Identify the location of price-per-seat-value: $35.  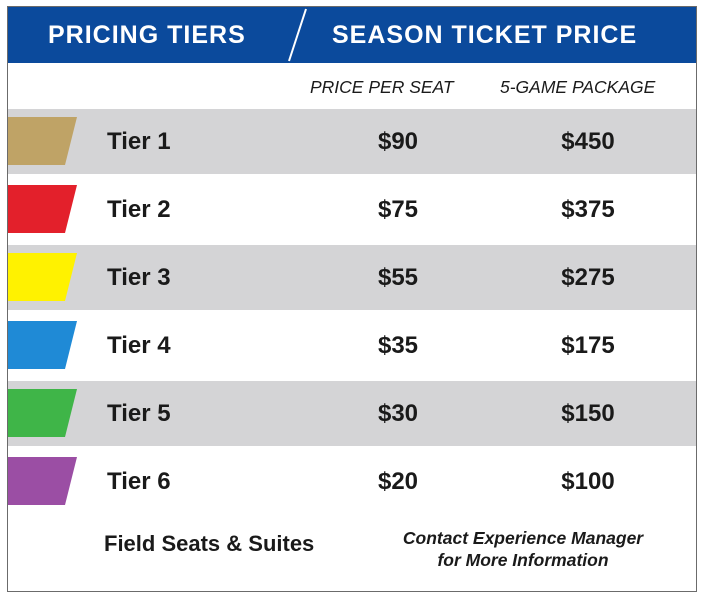
(398, 345).